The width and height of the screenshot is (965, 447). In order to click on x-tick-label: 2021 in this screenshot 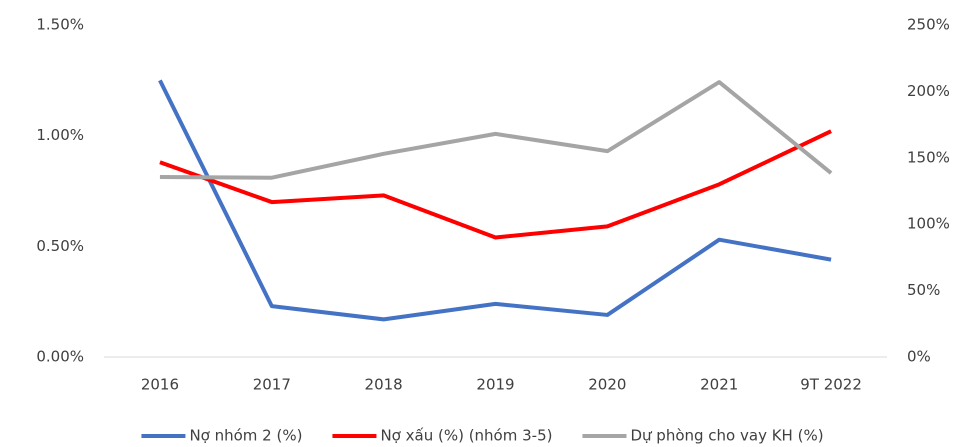, I will do `click(719, 385)`.